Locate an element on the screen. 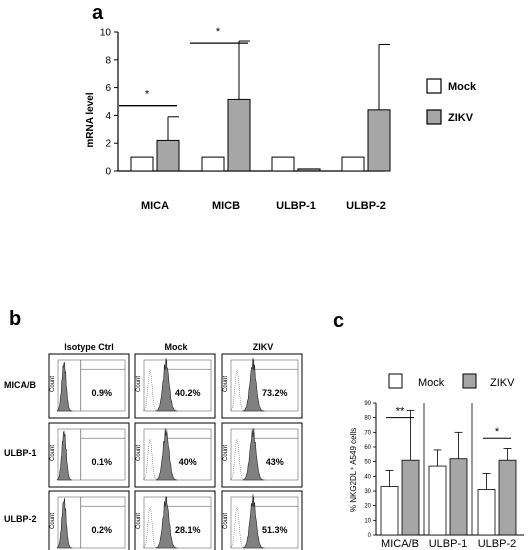 Image resolution: width=531 pixels, height=550 pixels. panel-c-ytick-label: 30 is located at coordinates (367, 492).